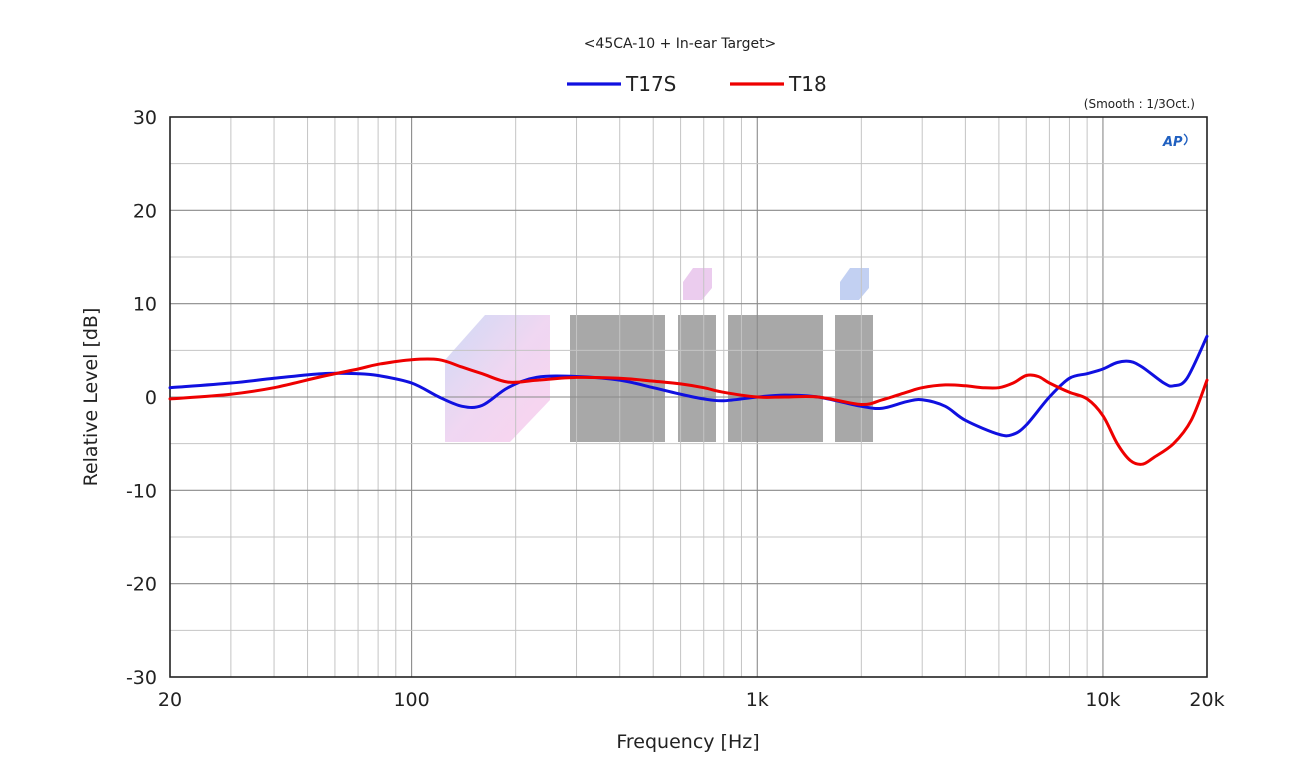 This screenshot has width=1299, height=780. Describe the element at coordinates (697, 84) in the screenshot. I see `legend: T17S T18` at that location.